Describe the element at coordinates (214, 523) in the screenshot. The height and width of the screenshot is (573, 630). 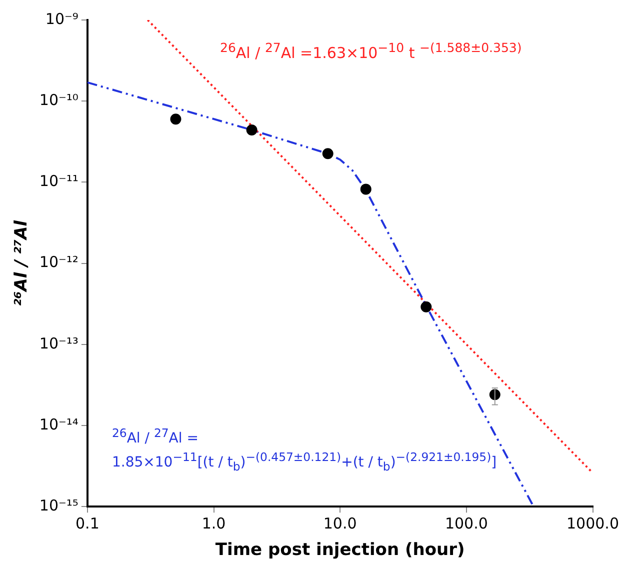
I see `x-tick-label: 1.0` at that location.